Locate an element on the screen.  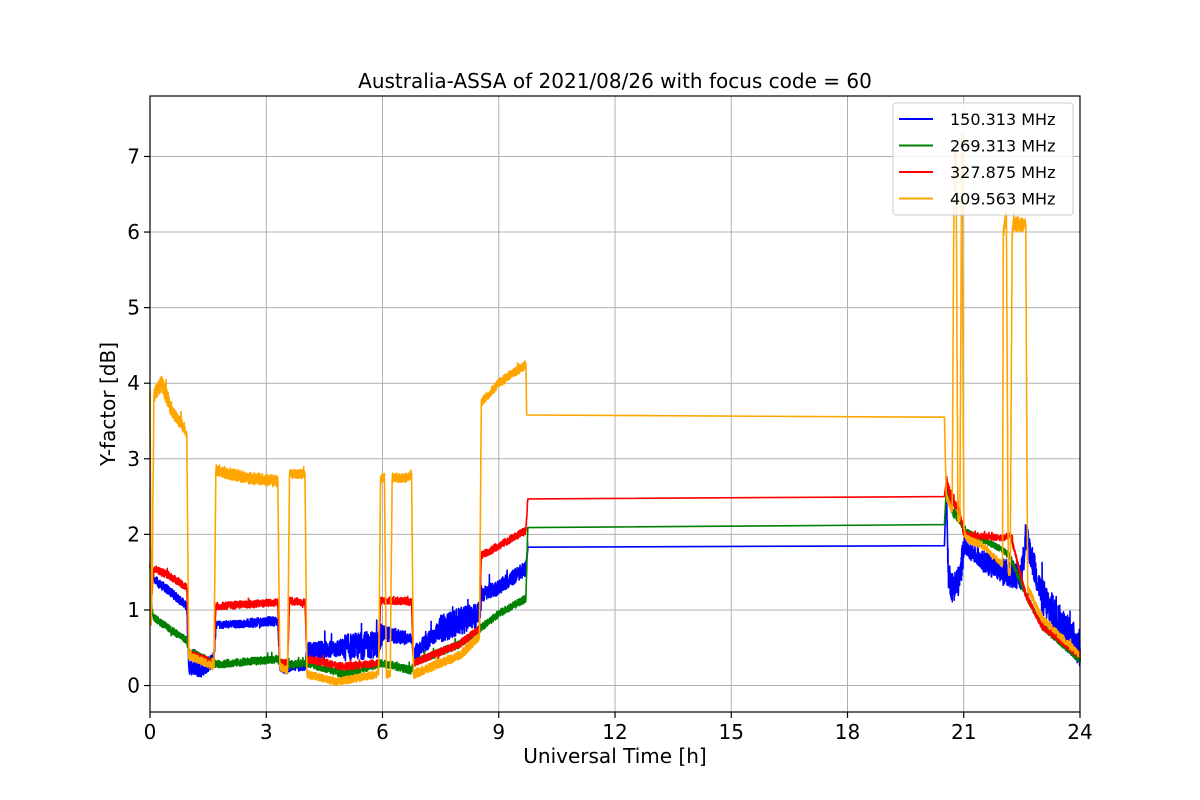
y-tick-label: 7 is located at coordinates (133, 156).